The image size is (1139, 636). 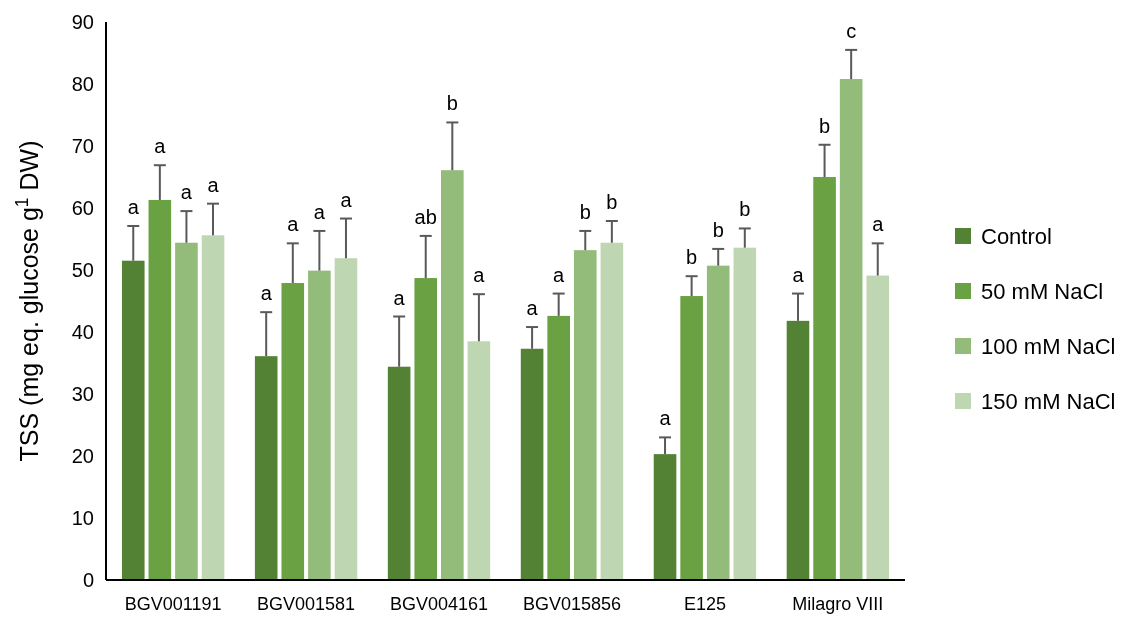 What do you see at coordinates (82, 270) in the screenshot?
I see `y-tick-label: 50` at bounding box center [82, 270].